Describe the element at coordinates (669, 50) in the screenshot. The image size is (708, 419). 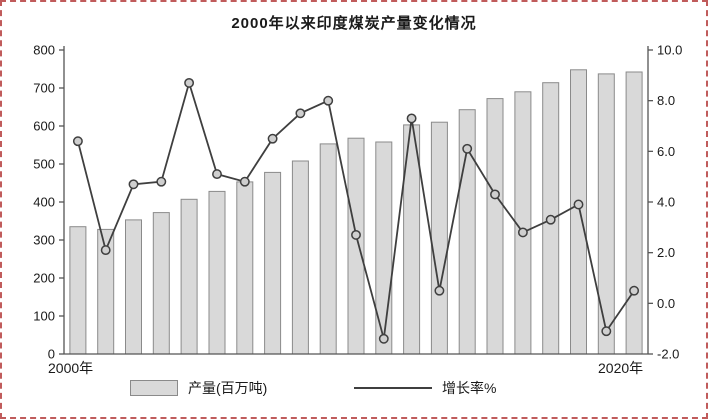
I see `svg-text: 10.0` at that location.